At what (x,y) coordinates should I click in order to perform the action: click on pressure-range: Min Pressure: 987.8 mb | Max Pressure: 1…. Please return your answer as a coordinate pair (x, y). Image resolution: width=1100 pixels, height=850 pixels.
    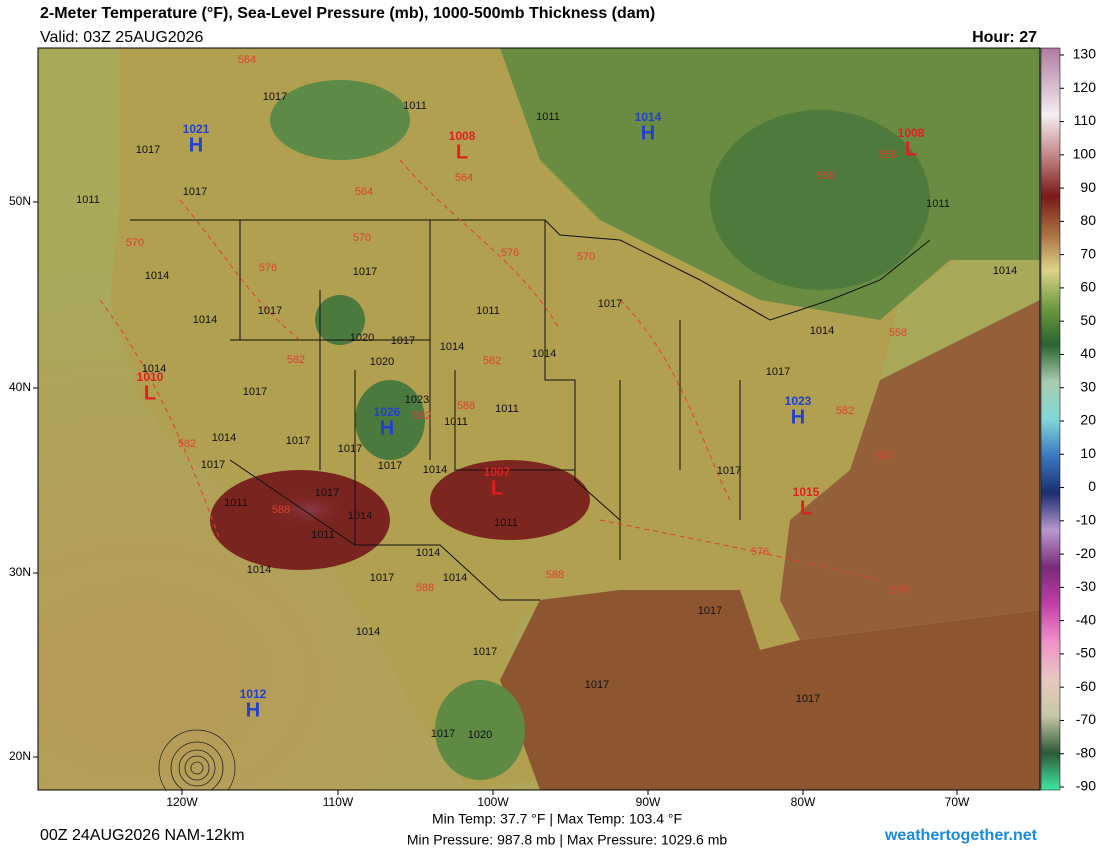
    Looking at the image, I should click on (567, 840).